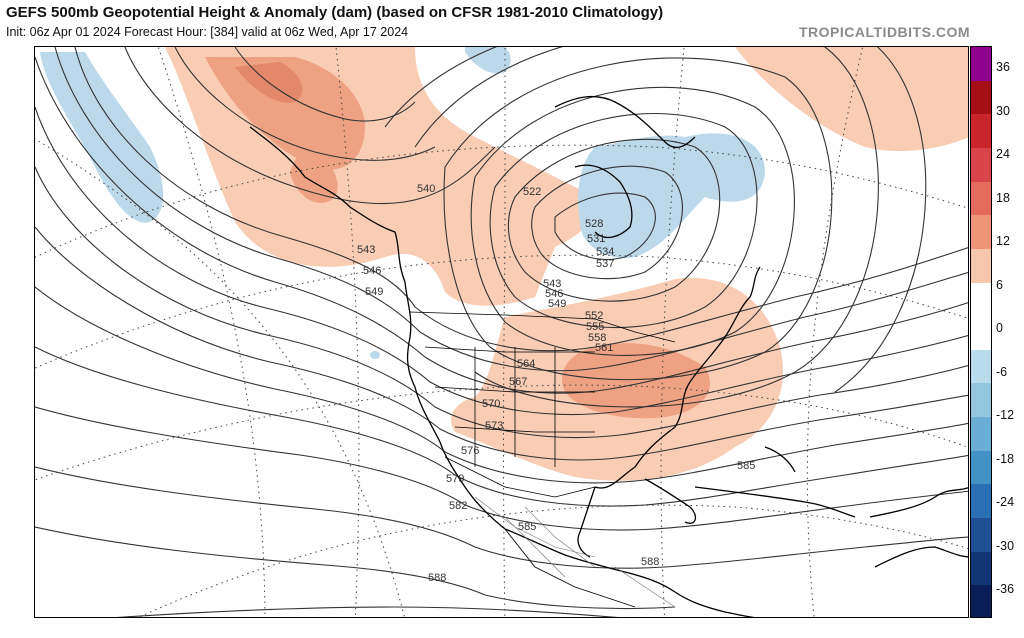 Image resolution: width=1024 pixels, height=638 pixels. I want to click on contour-label: 531, so click(596, 239).